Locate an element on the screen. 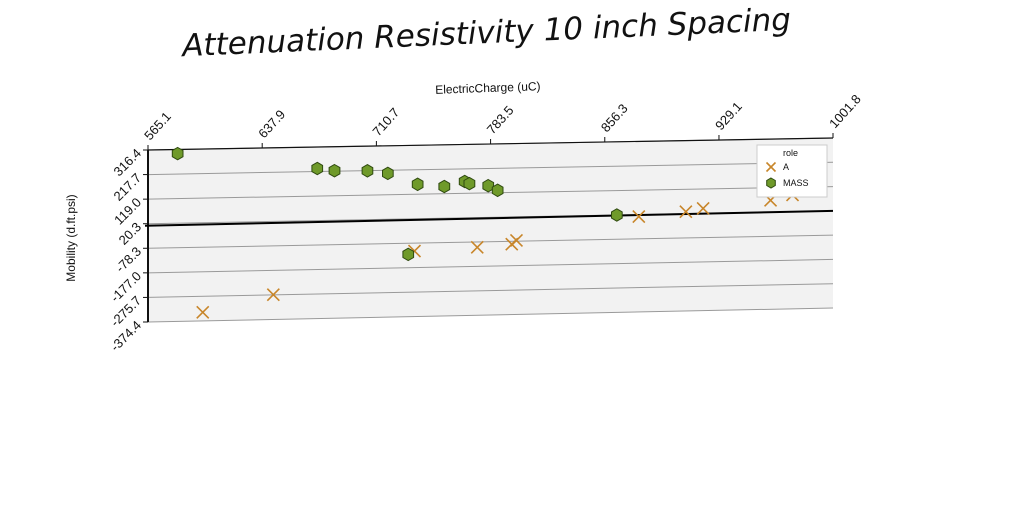 The image size is (1024, 512). y-tick-label: -78.3 is located at coordinates (129, 260).